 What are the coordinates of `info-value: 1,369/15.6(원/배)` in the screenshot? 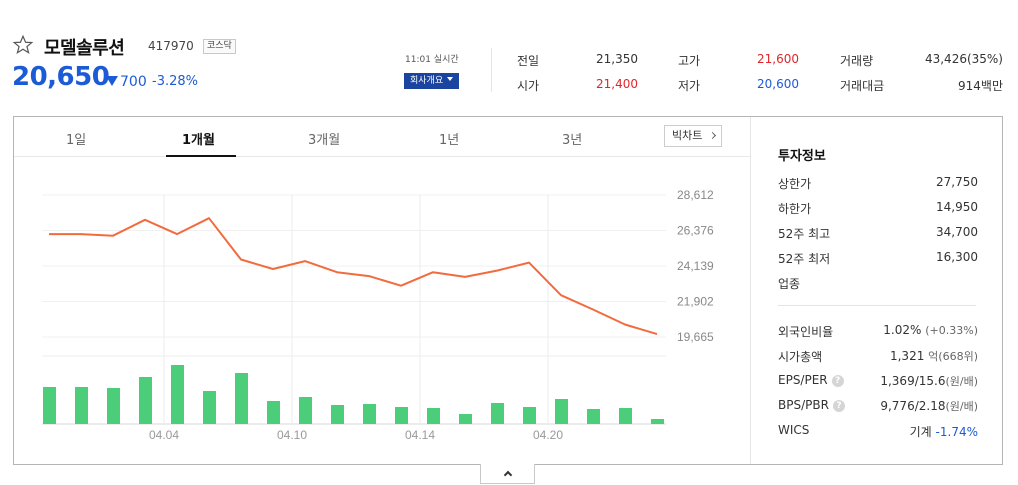 It's located at (929, 381).